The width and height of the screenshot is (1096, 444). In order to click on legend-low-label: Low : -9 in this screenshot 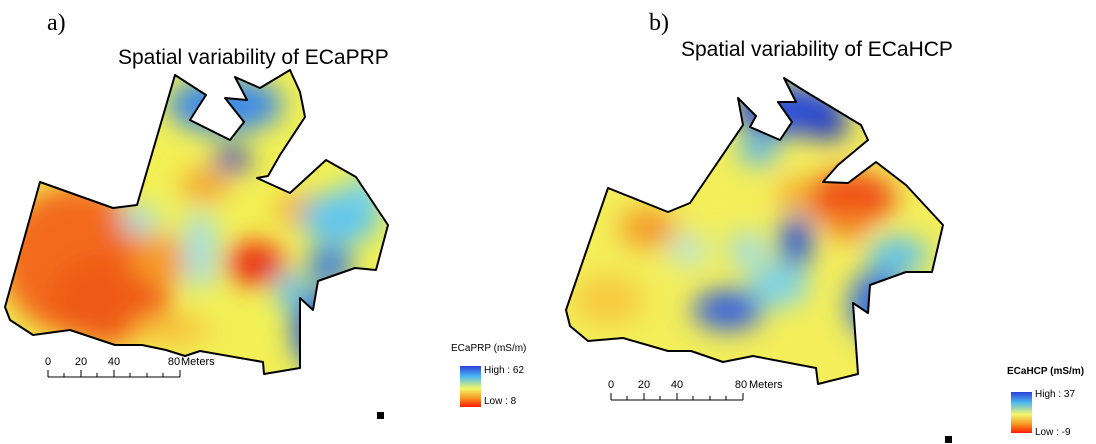, I will do `click(1053, 432)`.